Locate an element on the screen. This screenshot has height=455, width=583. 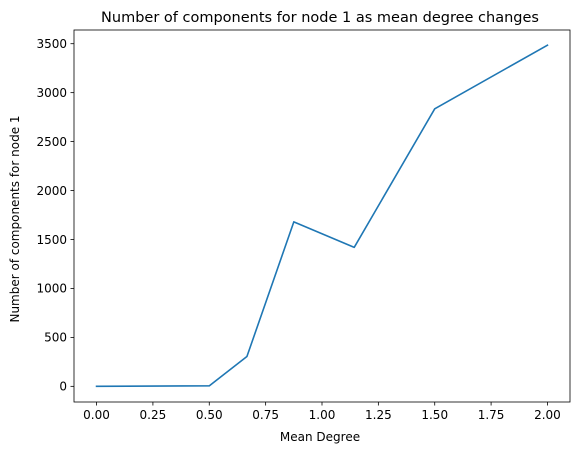
y-axis-label: Number of components for node 1 is located at coordinates (15, 218).